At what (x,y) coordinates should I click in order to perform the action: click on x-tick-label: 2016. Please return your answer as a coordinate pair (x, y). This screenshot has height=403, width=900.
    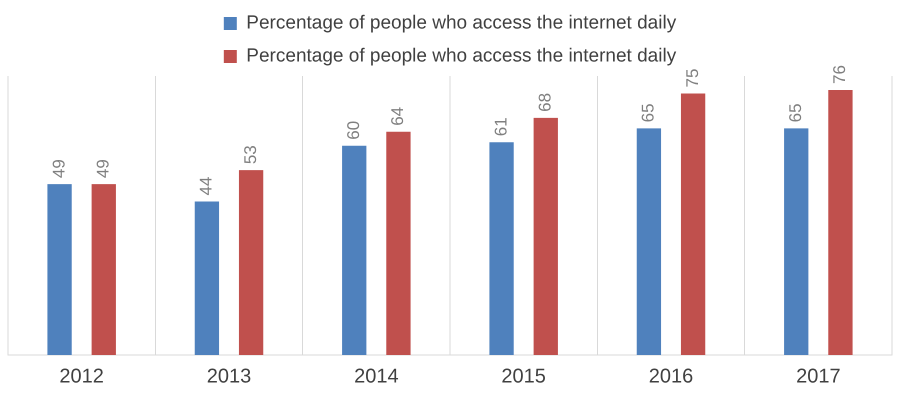
    Looking at the image, I should click on (671, 377).